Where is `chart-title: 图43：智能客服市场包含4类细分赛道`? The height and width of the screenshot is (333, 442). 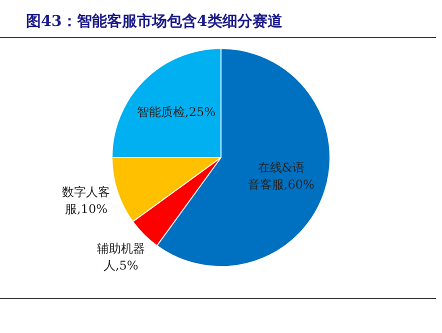
chart-title: 图43：智能客服市场包含4类细分赛道 is located at coordinates (154, 21).